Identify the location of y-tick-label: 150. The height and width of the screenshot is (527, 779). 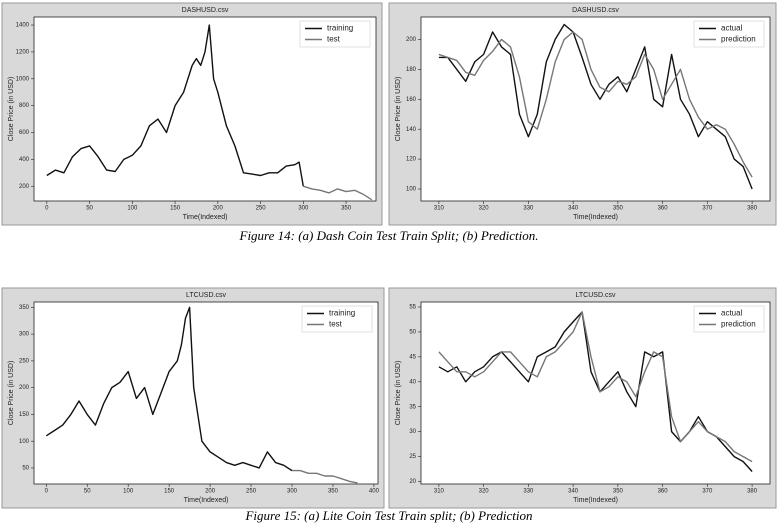
(24, 415).